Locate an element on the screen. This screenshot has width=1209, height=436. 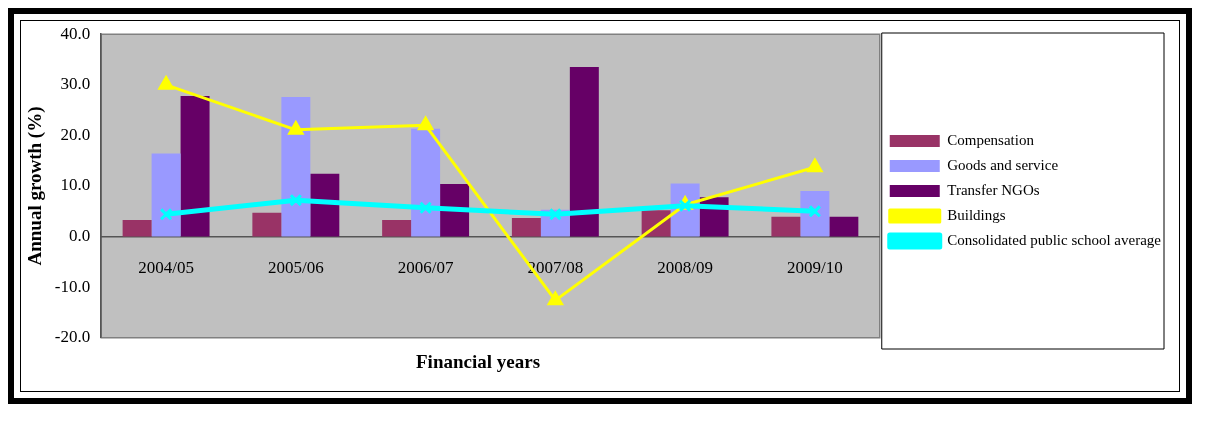
x-tick-label: 2005/06 is located at coordinates (295, 268).